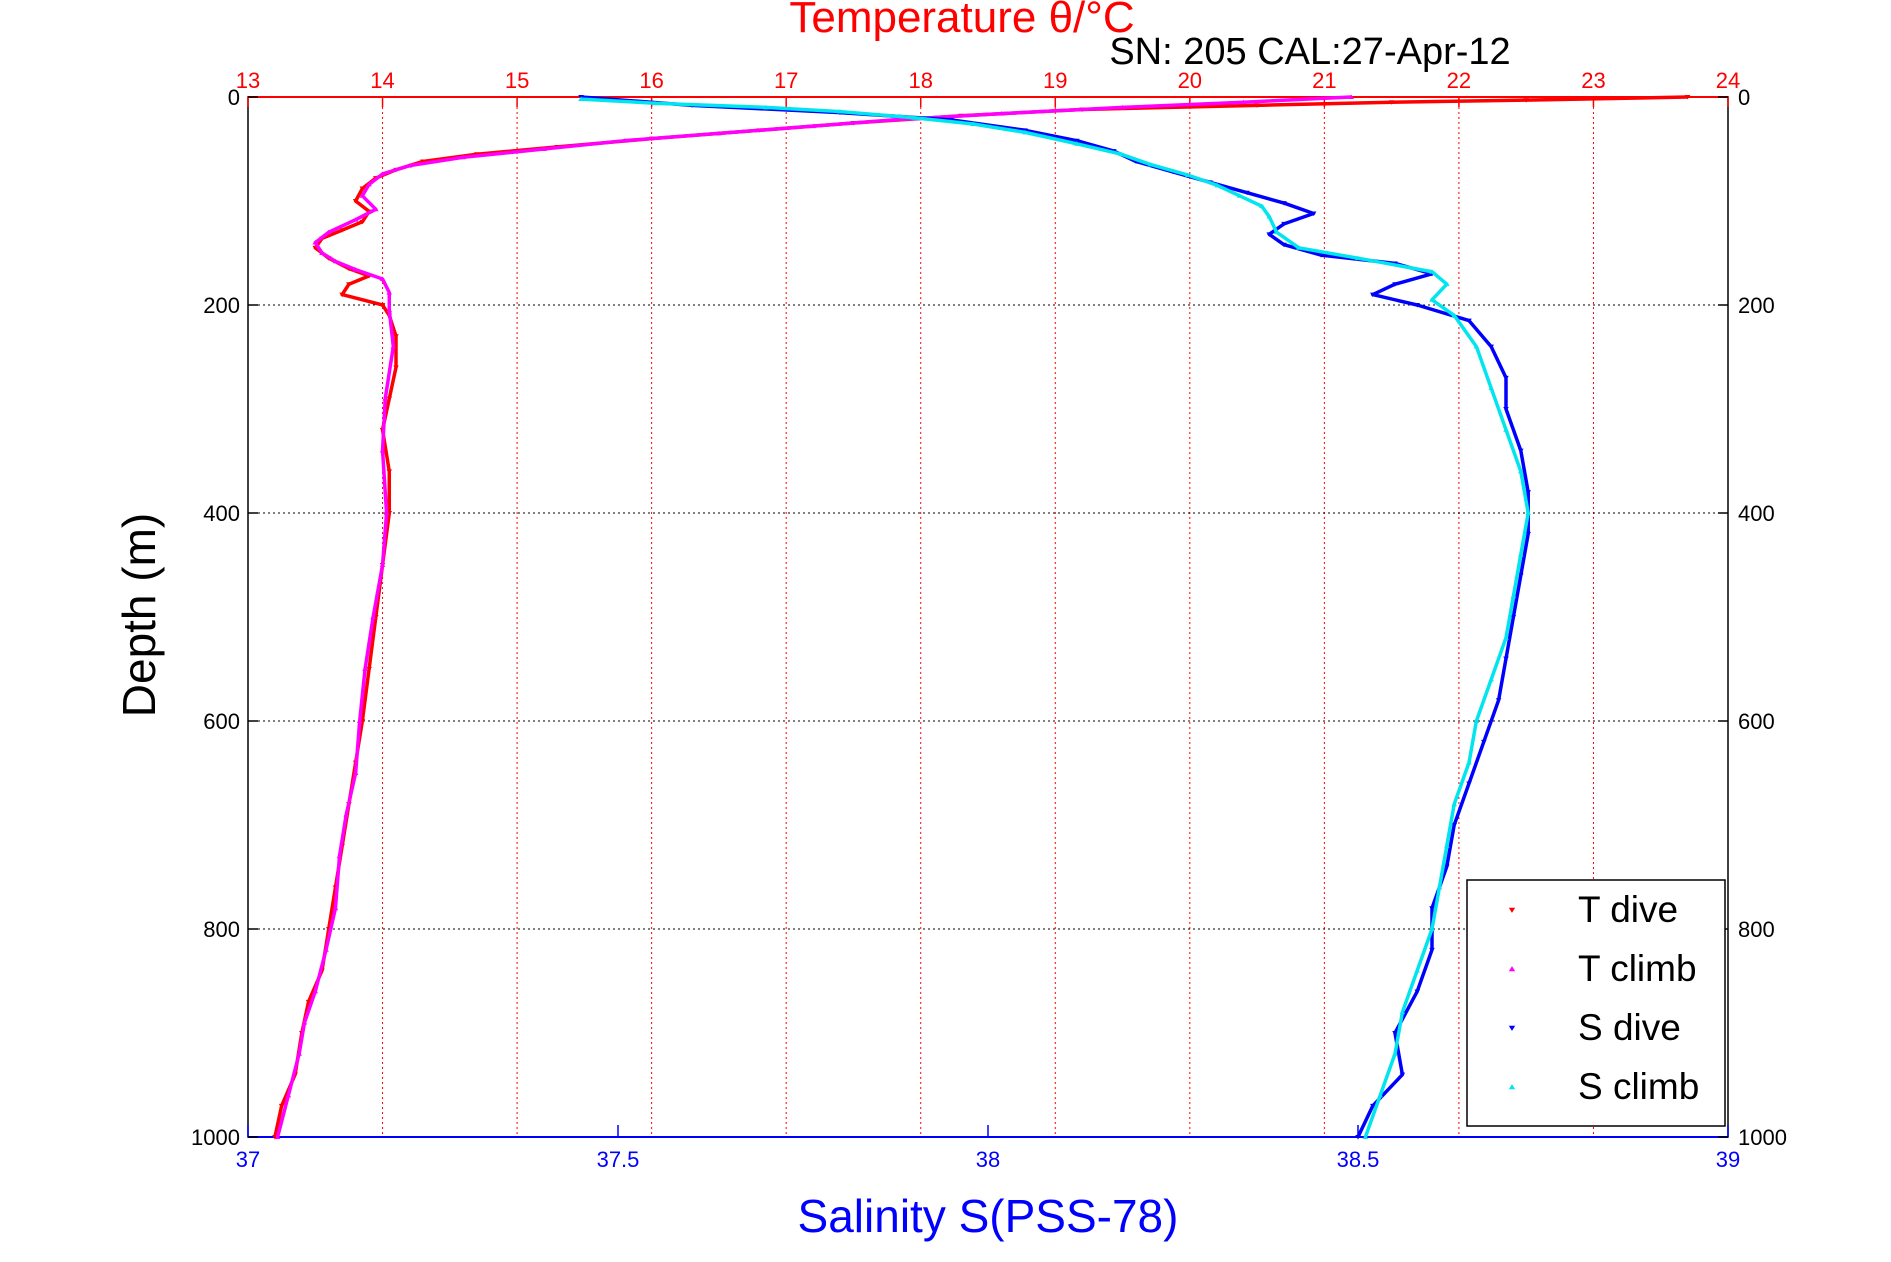 This screenshot has height=1262, width=1891. I want to click on tick-label-depth-right: 200, so click(1756, 305).